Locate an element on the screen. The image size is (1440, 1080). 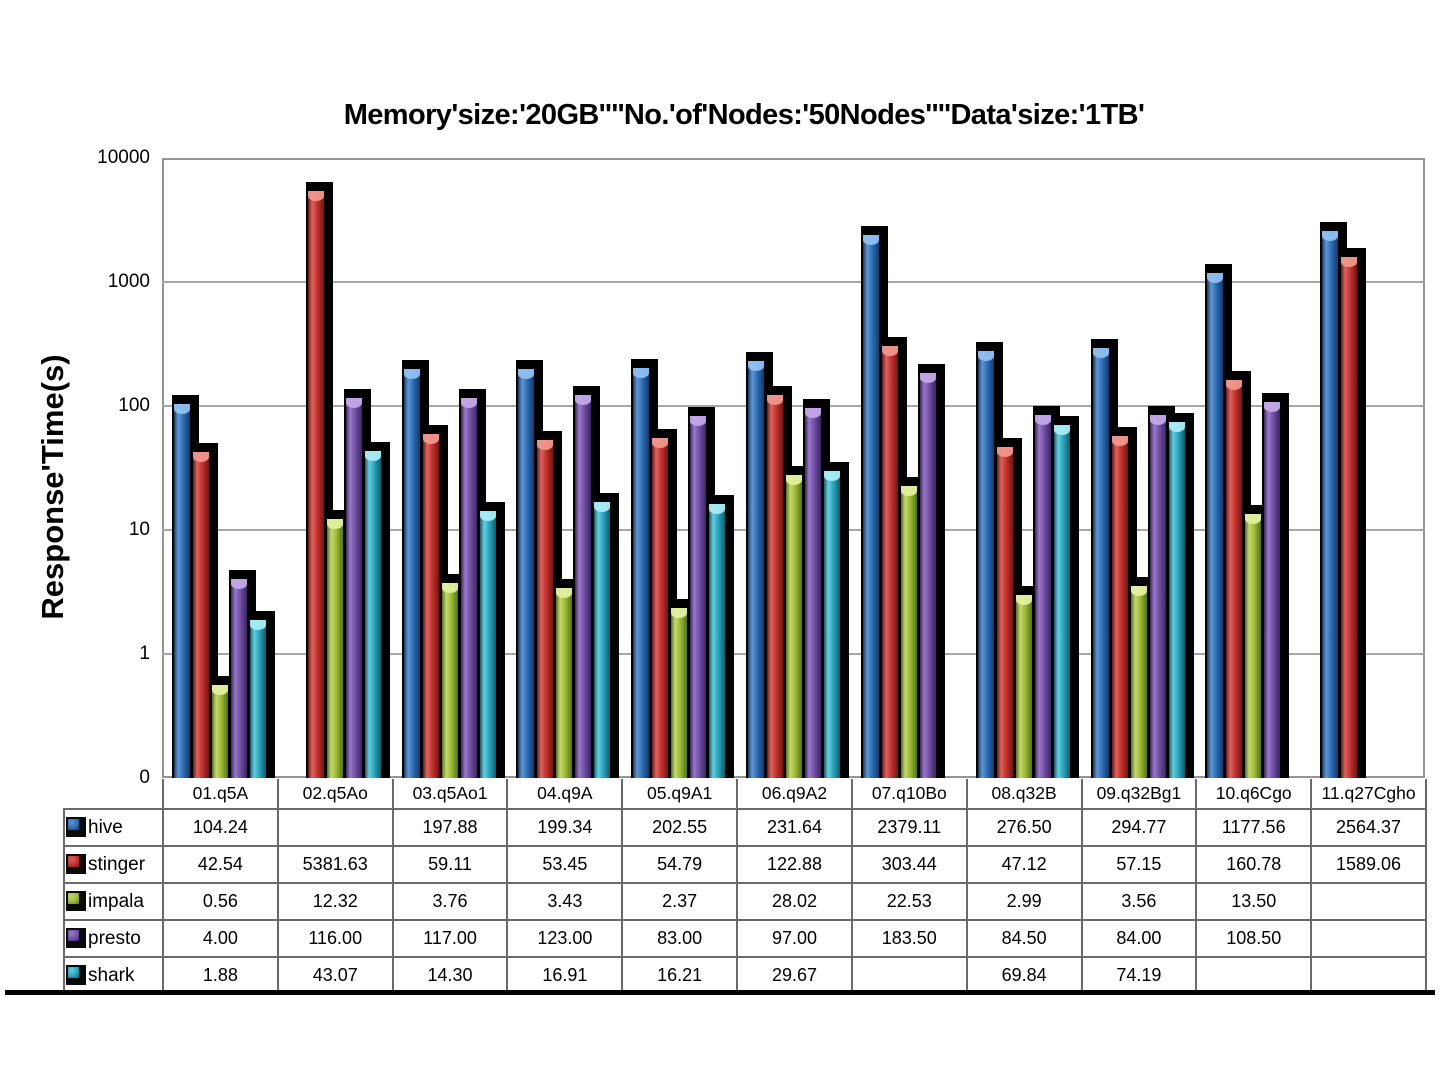
bar-stinger-04.q9A is located at coordinates (545, 608).